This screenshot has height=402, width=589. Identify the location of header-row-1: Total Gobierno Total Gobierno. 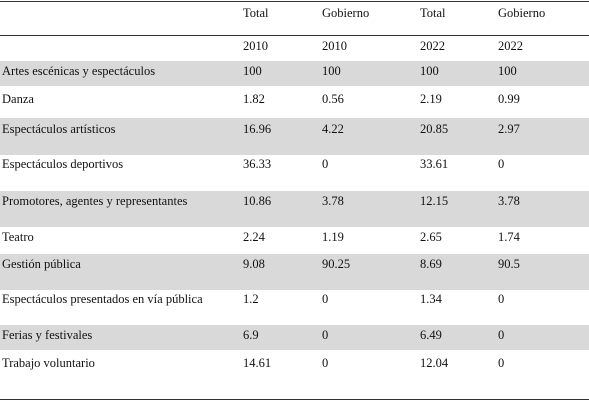
(294, 15).